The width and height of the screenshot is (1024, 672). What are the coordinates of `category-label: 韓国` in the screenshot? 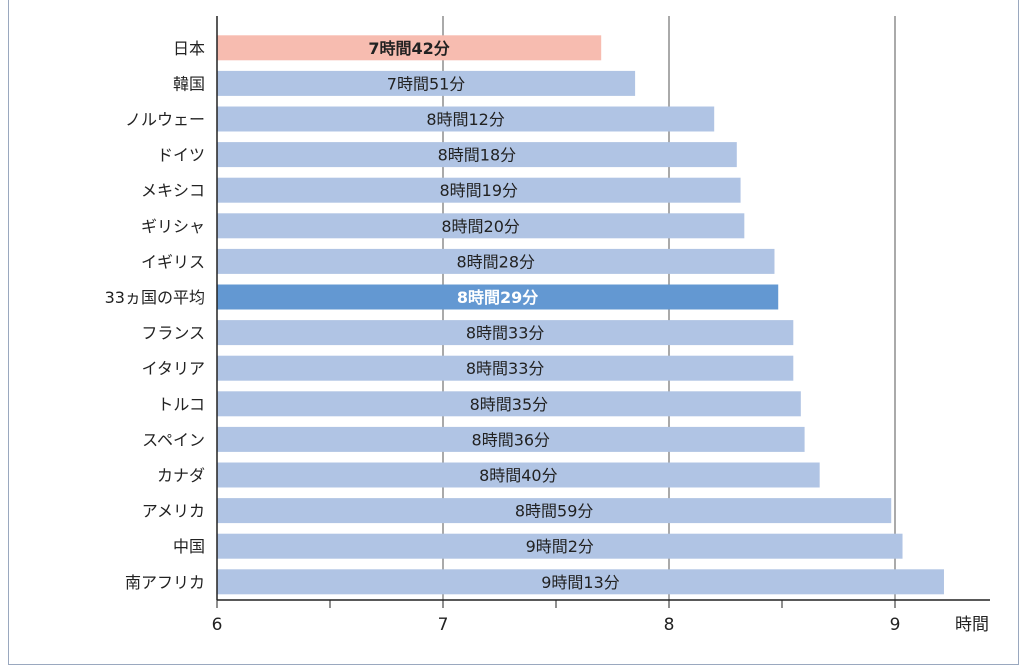 It's located at (189, 83).